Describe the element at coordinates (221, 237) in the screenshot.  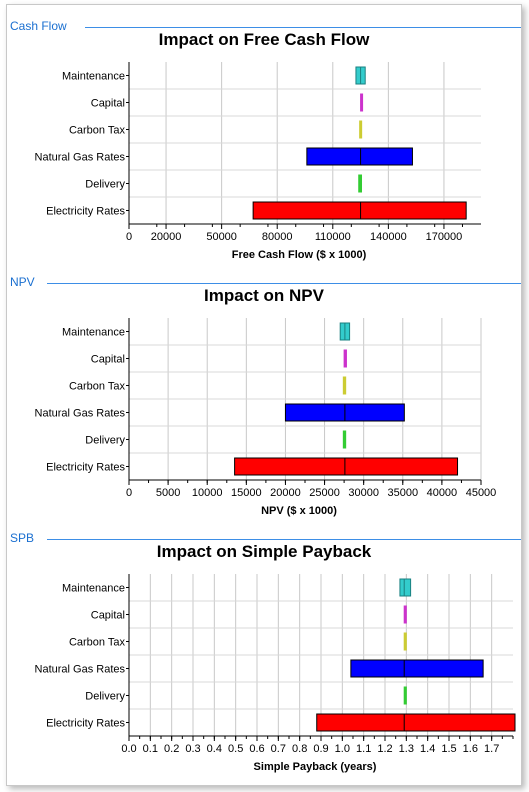
I see `x-tick-label: 50000` at that location.